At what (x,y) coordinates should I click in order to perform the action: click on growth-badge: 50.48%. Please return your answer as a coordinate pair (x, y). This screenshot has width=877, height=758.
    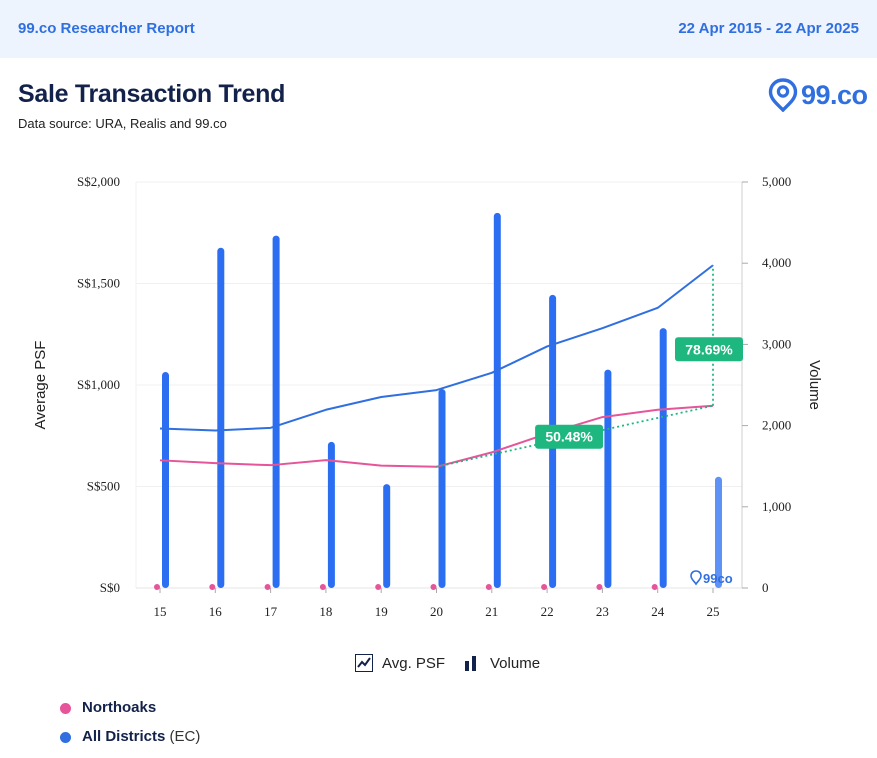
    Looking at the image, I should click on (569, 436).